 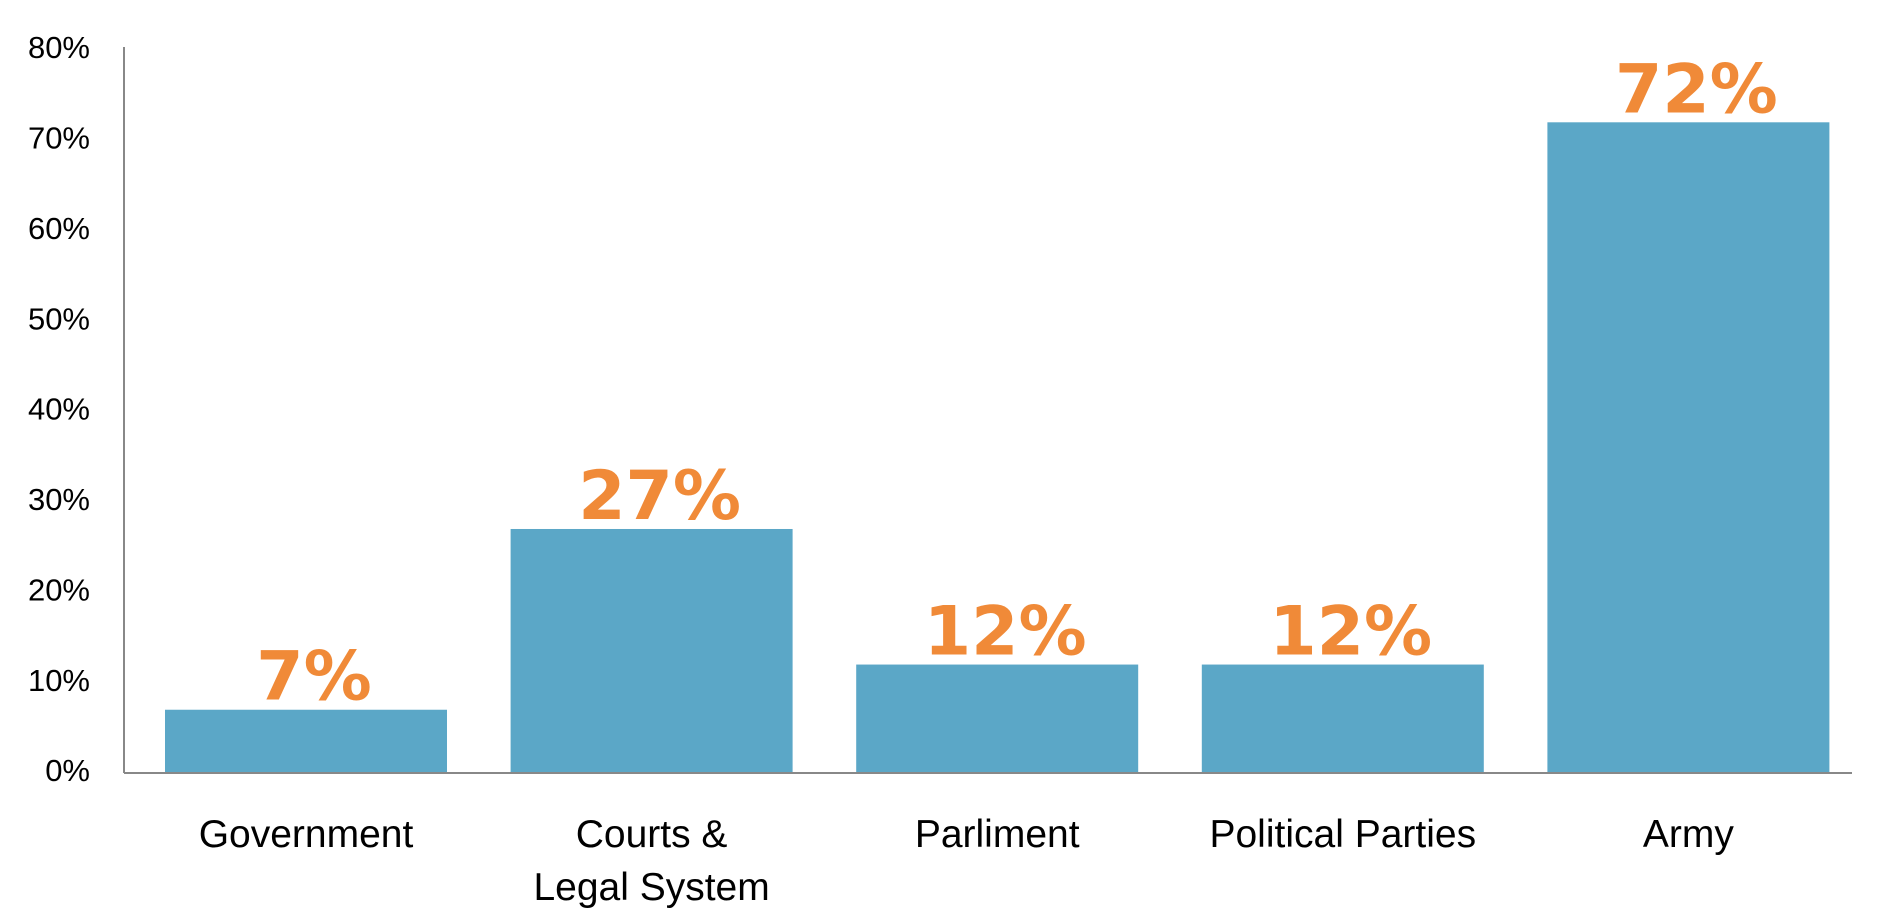 I want to click on y-tick-label: 50%, so click(x=59, y=318).